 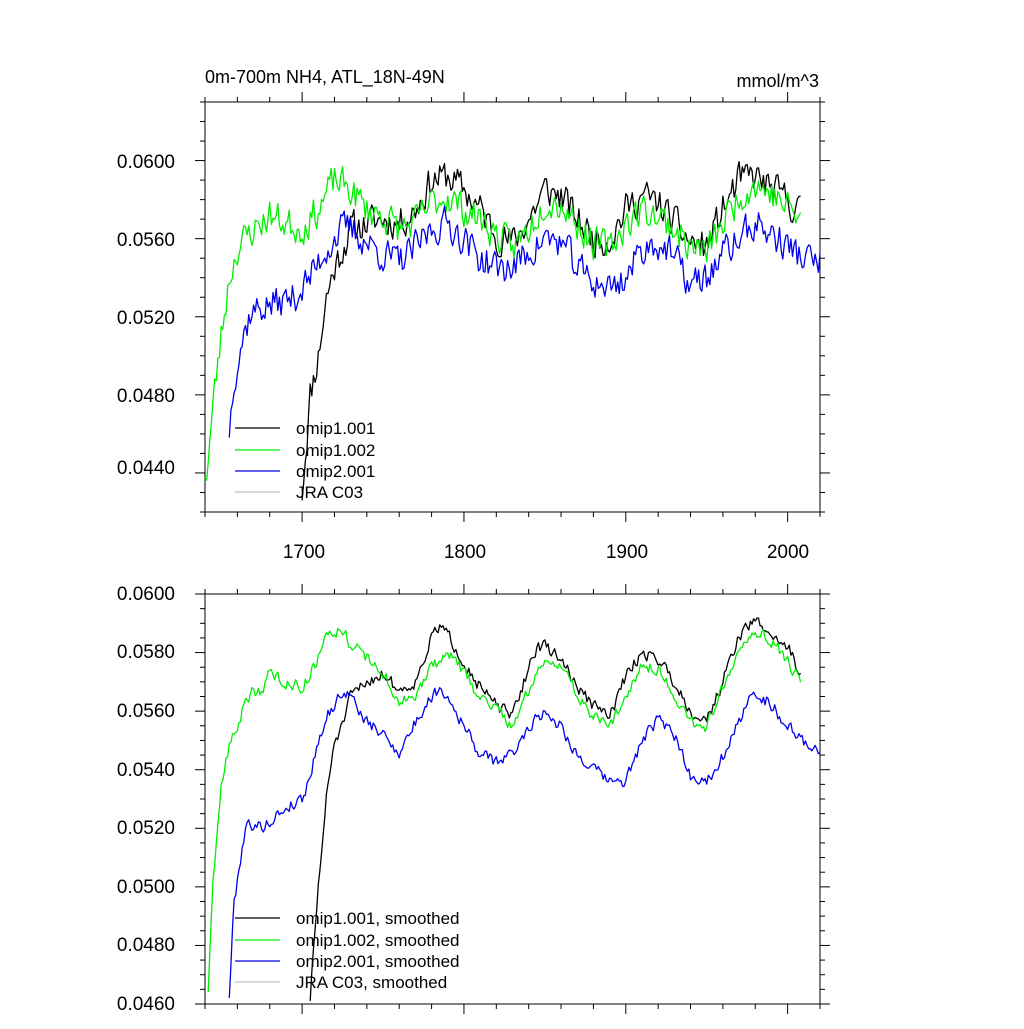 I want to click on top-y-tick-label: 0.0560, so click(x=146, y=240).